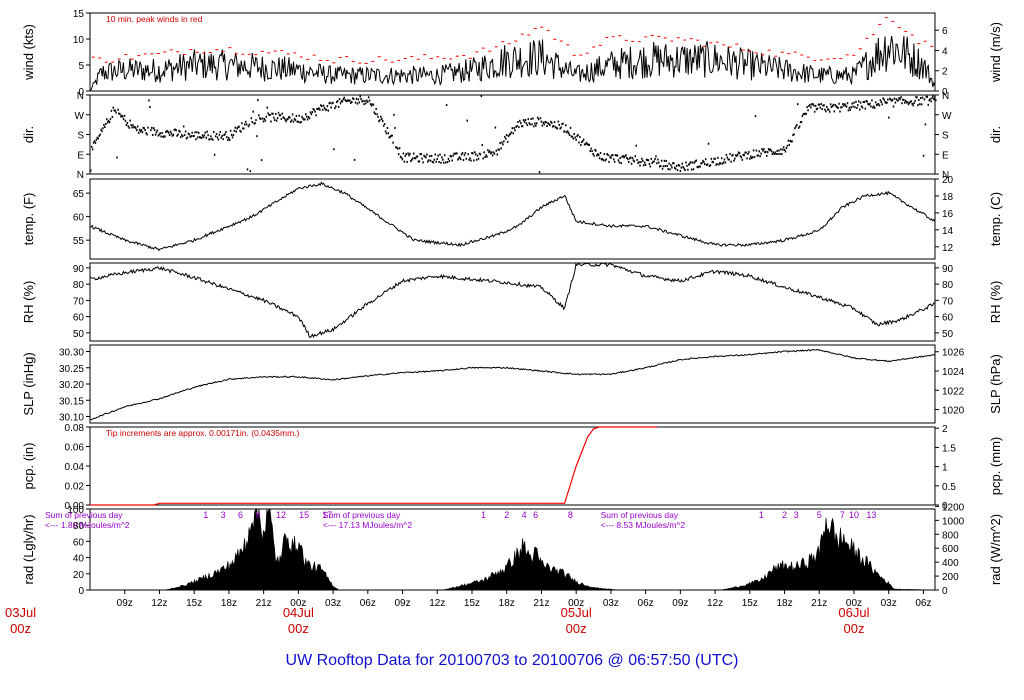 The image size is (1024, 700). I want to click on rh-series-line, so click(512, 300).